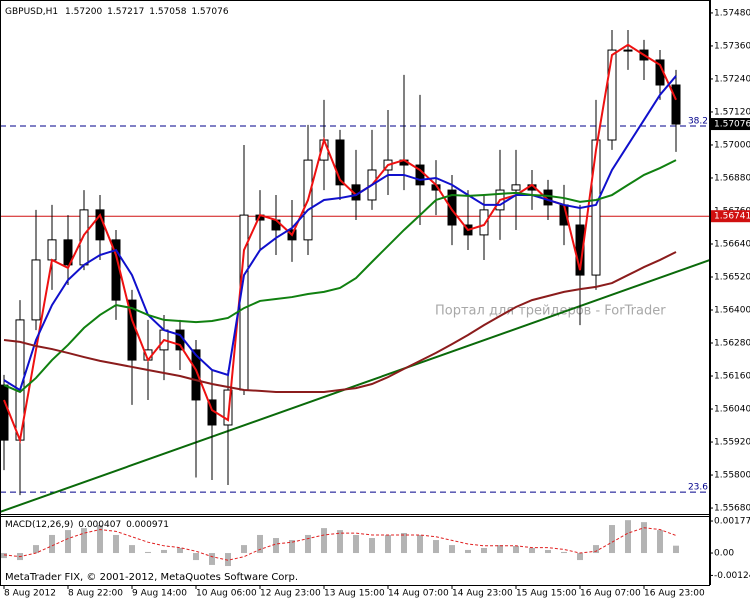  Describe the element at coordinates (99, 525) in the screenshot. I see `macd-value: 0.000407` at that location.